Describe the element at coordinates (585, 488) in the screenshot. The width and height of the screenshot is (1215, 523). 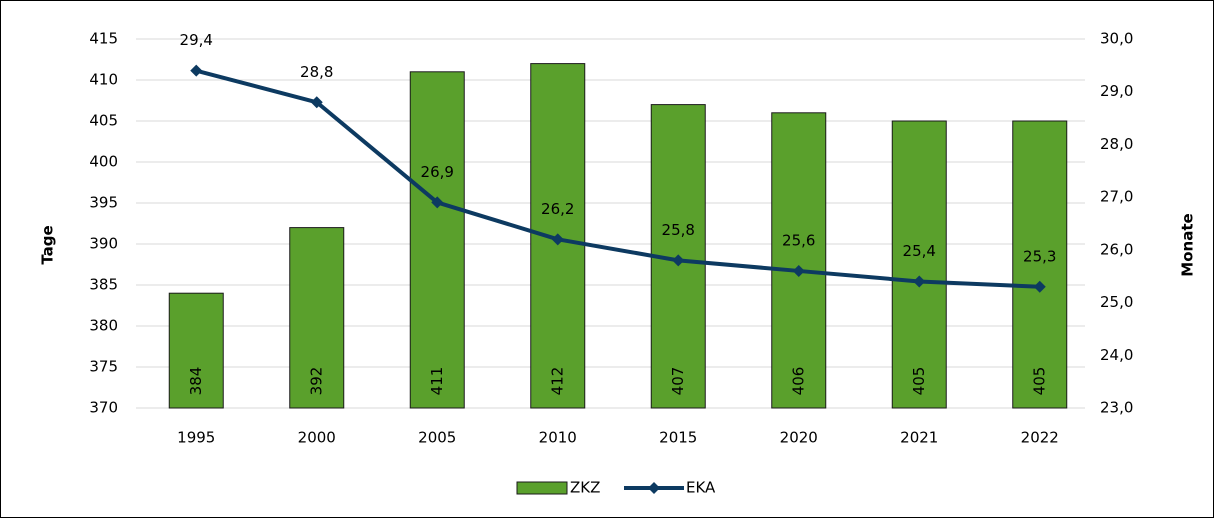
I see `legend-label: ZKZ` at that location.